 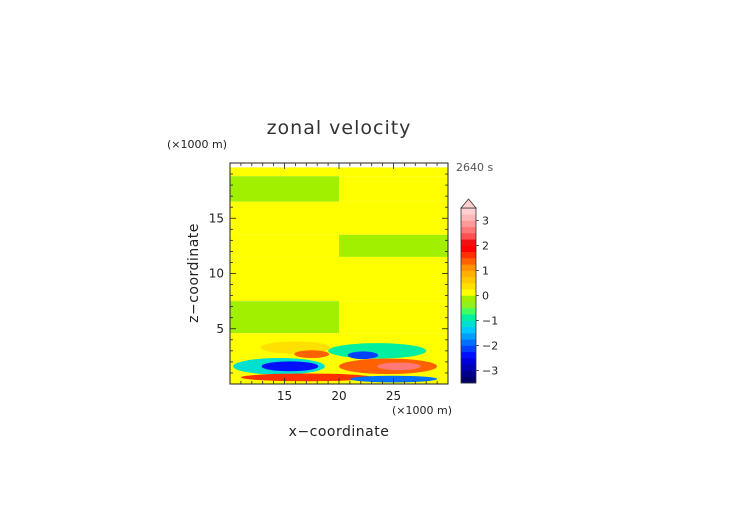 What do you see at coordinates (216, 218) in the screenshot?
I see `y-tick-label: 15` at bounding box center [216, 218].